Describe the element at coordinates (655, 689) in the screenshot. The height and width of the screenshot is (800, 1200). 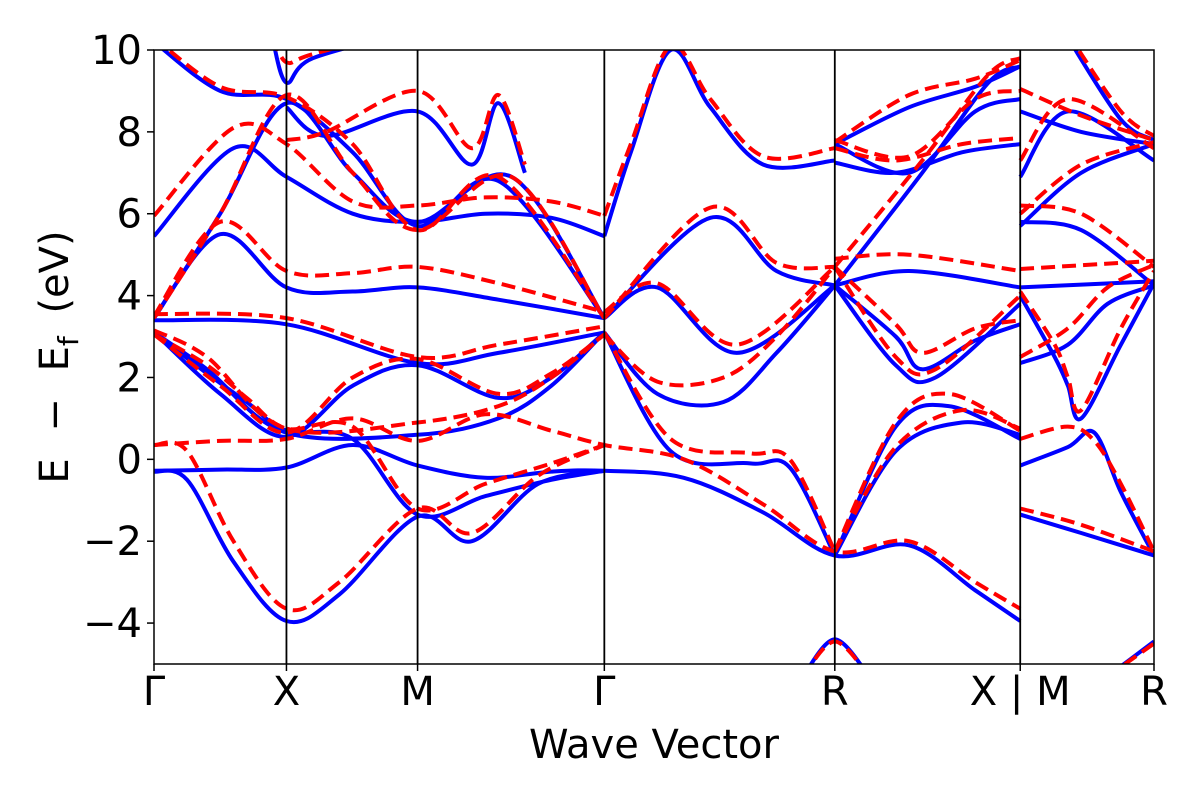
I see `x-axis-ticks: Γ X M Γ R X | M R` at that location.